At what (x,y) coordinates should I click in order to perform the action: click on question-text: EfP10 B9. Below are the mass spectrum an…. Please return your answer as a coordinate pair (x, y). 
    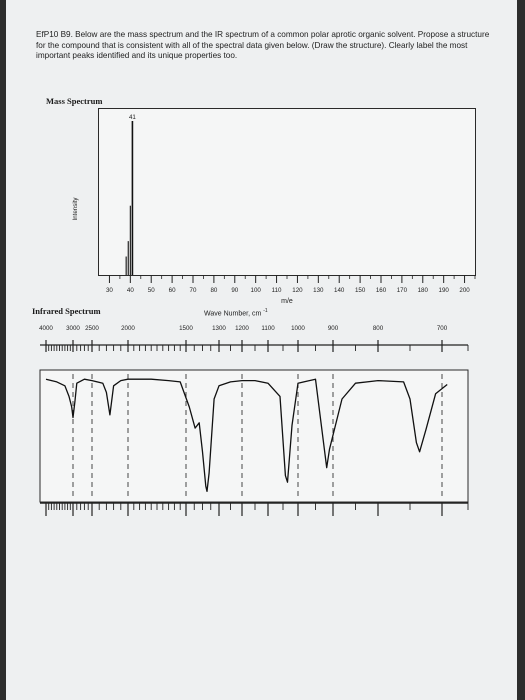
    Looking at the image, I should click on (263, 45).